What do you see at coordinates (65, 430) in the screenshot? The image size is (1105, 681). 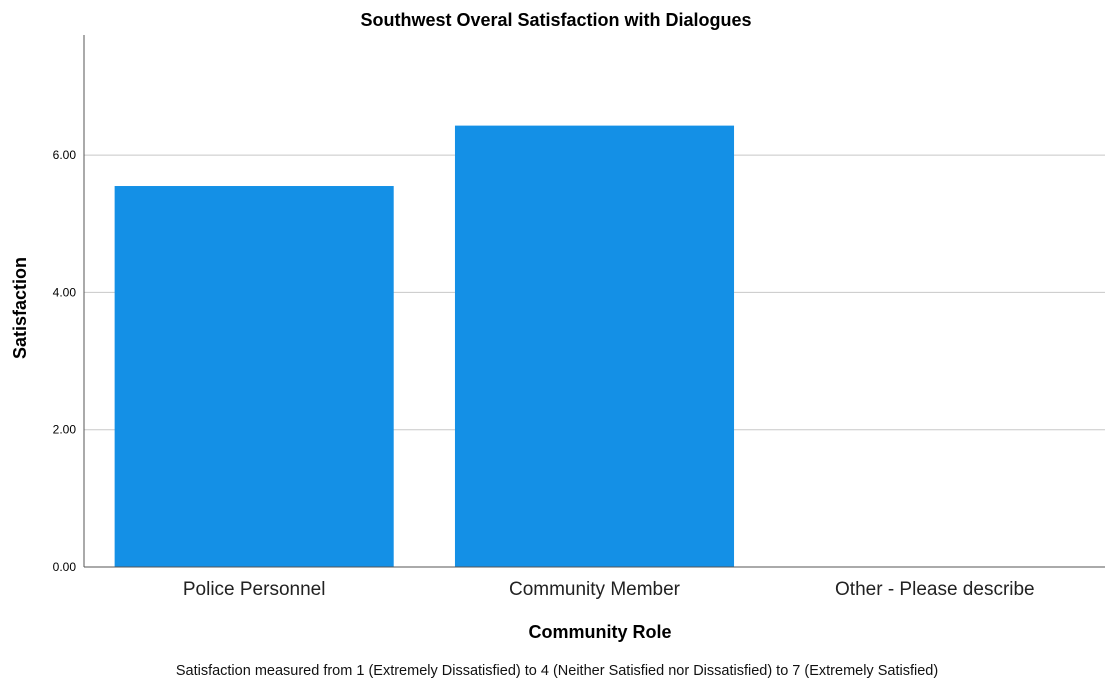 I see `y-tick-label: 2.00` at bounding box center [65, 430].